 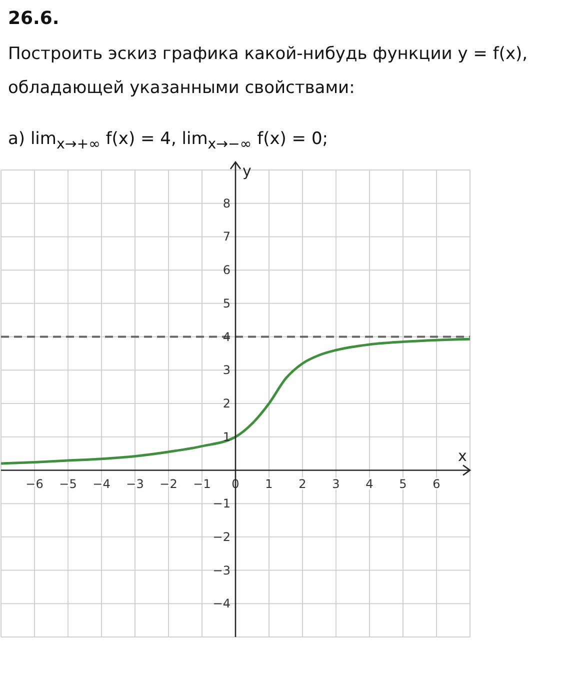 What do you see at coordinates (403, 485) in the screenshot?
I see `x-tick-label: 5` at bounding box center [403, 485].